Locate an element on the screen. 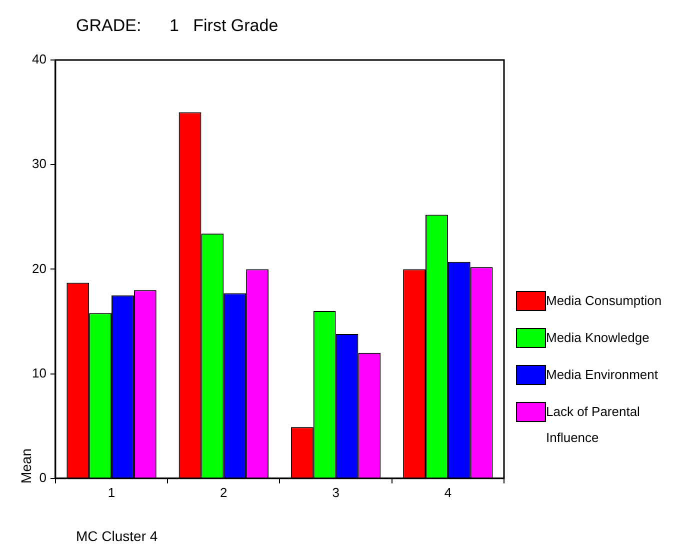  legend-label: Media Knowledge is located at coordinates (598, 338).